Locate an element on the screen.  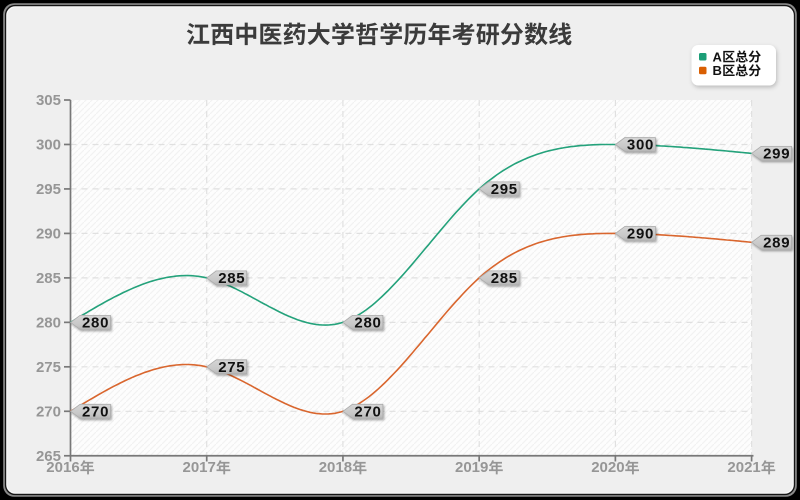
svg-text: 2017 is located at coordinates (199, 467).